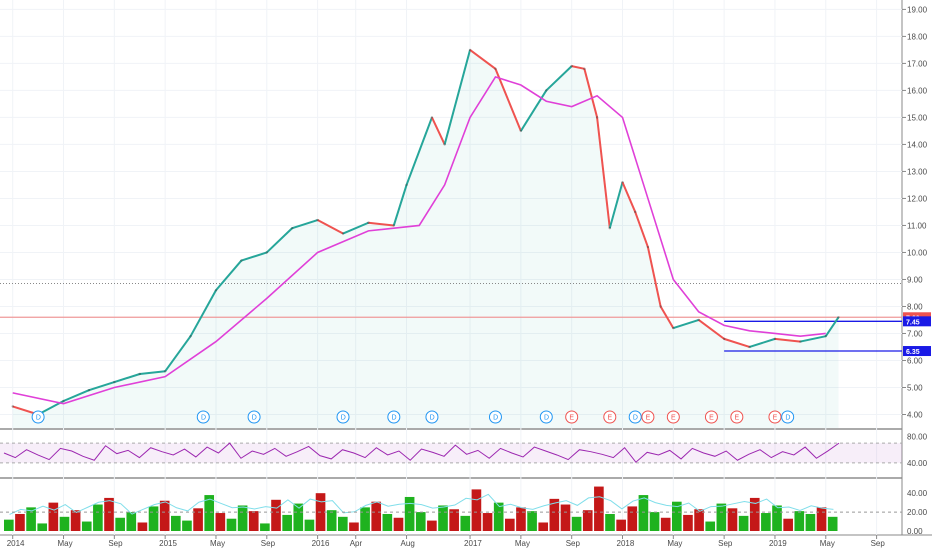  What do you see at coordinates (915, 387) in the screenshot?
I see `y-tick-label: 5.00` at bounding box center [915, 387].